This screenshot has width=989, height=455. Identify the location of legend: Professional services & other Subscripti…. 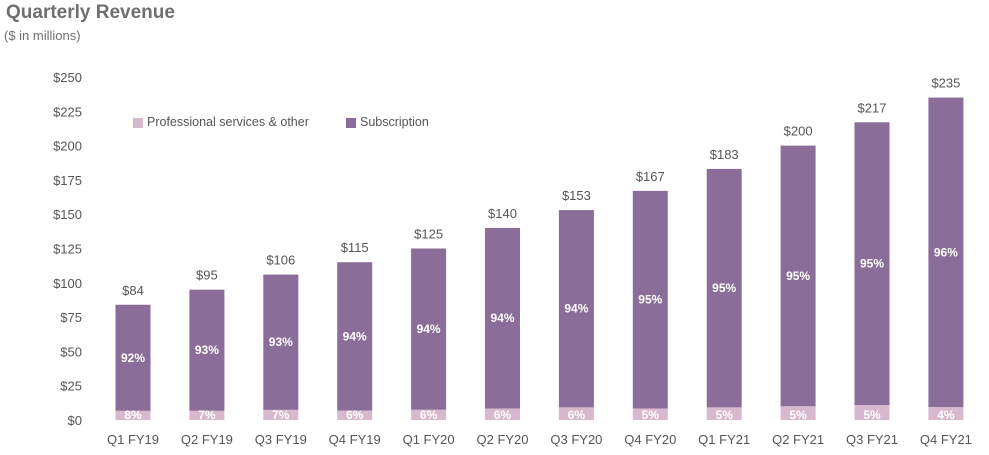
(281, 122).